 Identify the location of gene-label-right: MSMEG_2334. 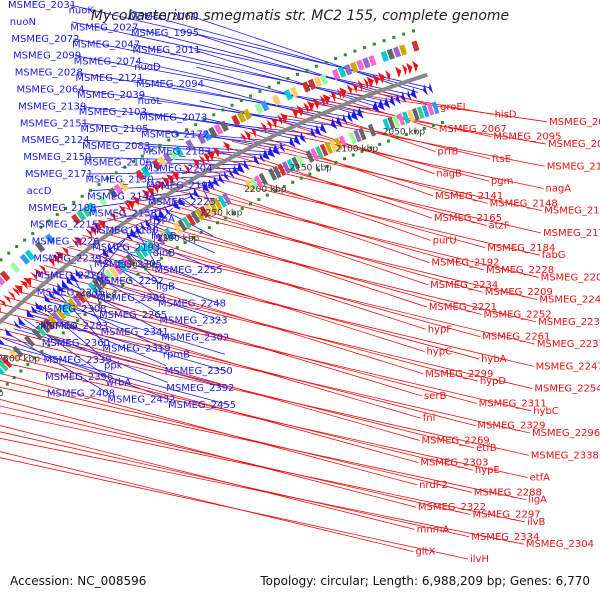
(505, 537).